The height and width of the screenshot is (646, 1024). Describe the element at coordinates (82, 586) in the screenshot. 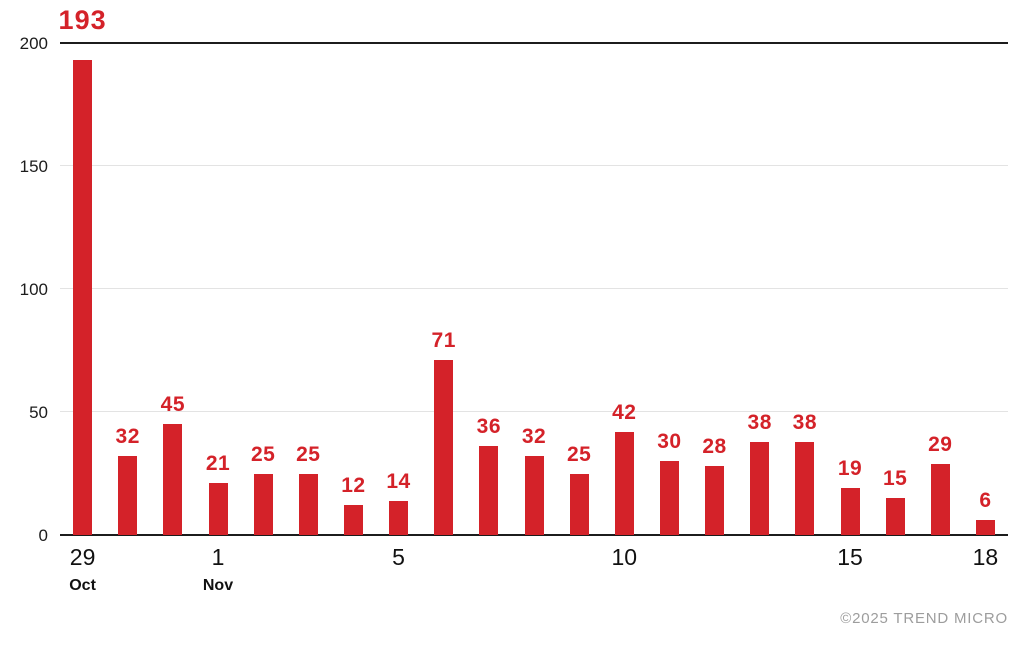

I see `x-tick-sublabel: Oct` at that location.